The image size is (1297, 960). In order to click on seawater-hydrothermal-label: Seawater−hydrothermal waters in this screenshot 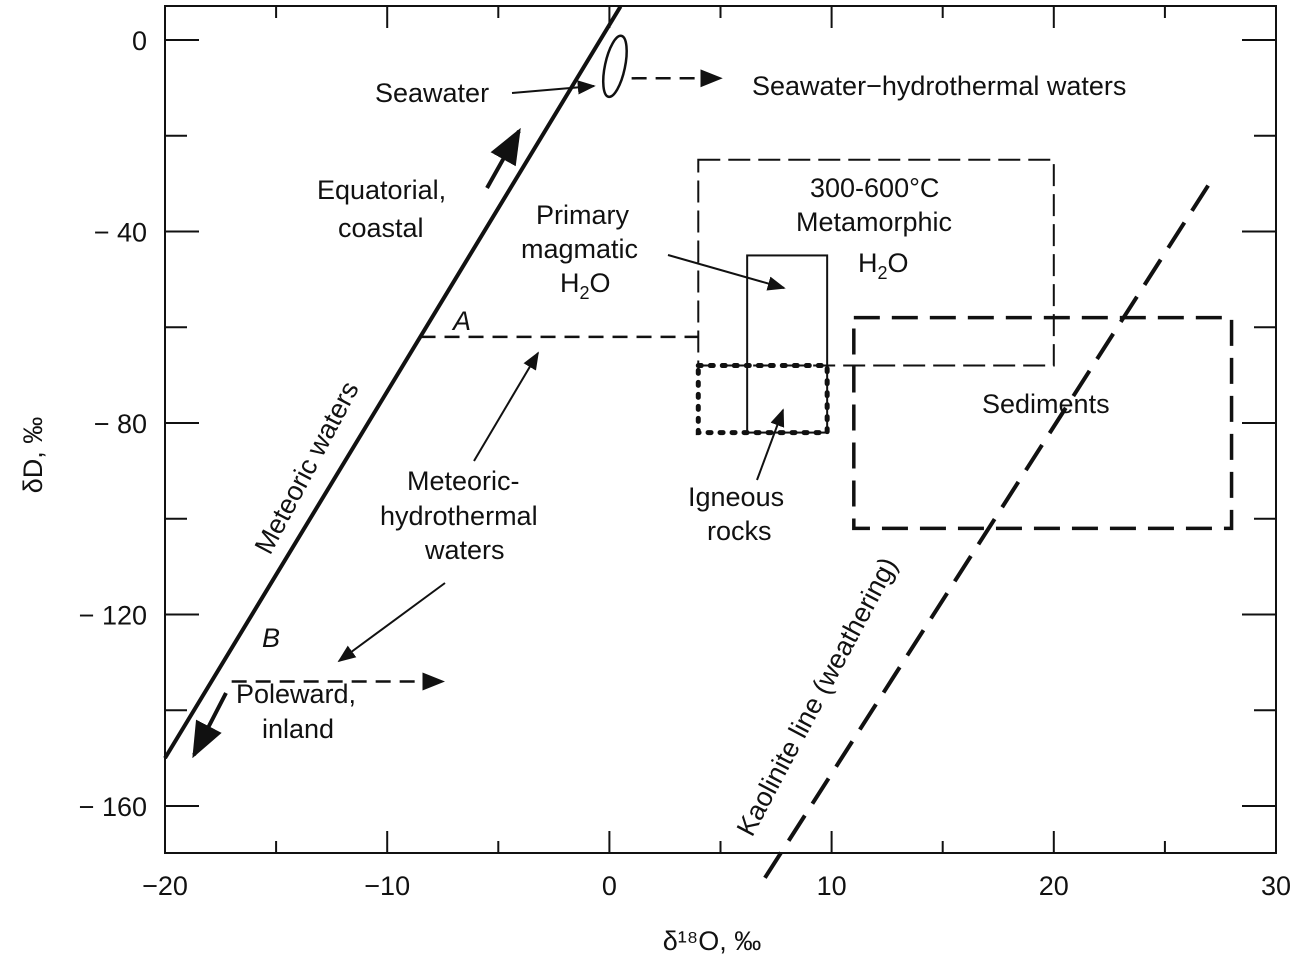, I will do `click(939, 86)`.